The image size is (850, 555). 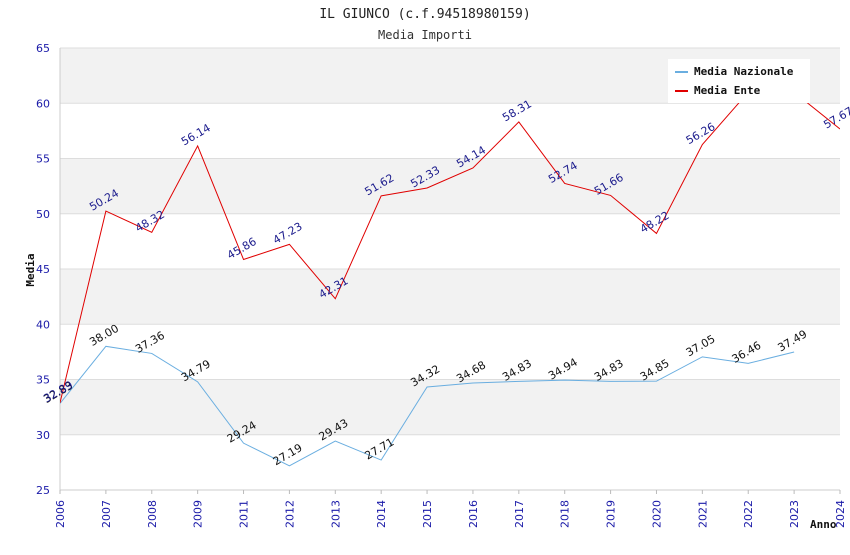 What do you see at coordinates (425, 35) in the screenshot?
I see `chart-subtitle: Media Importi` at bounding box center [425, 35].